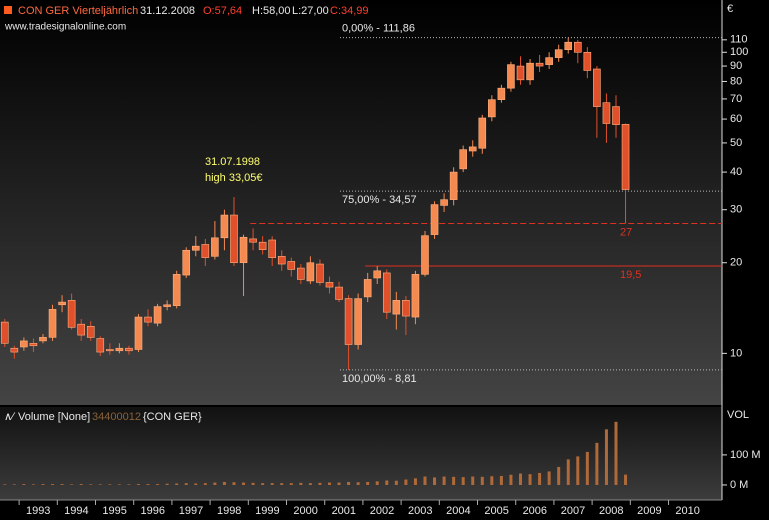 The height and width of the screenshot is (520, 769). I want to click on volume-tick-label: 0 M, so click(739, 485).